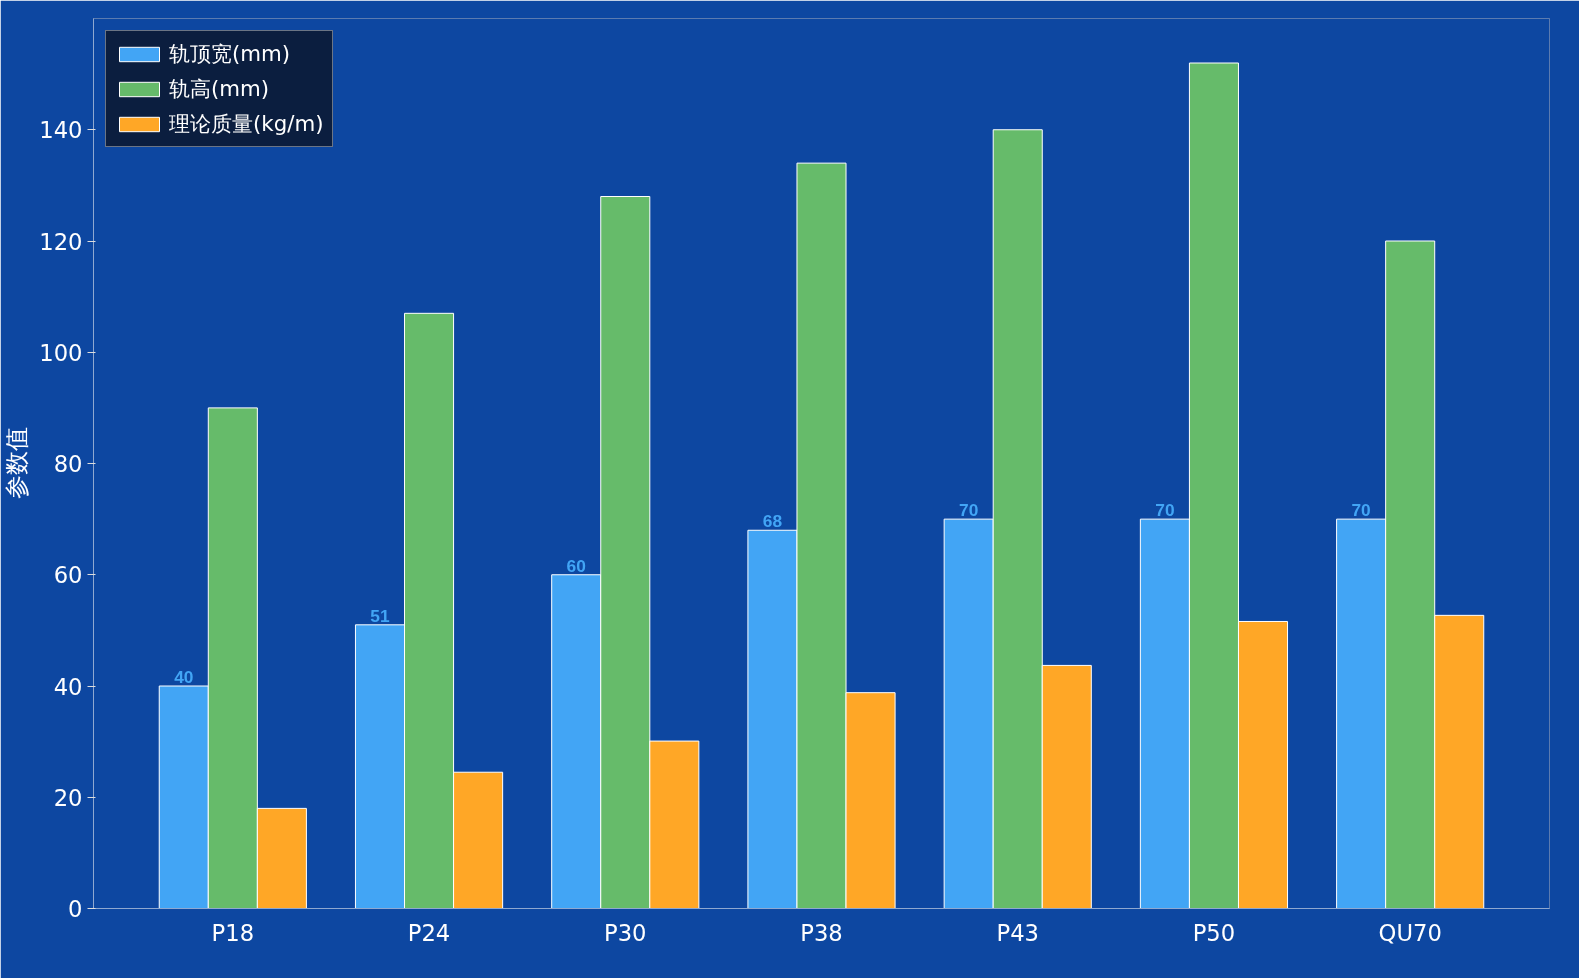  Describe the element at coordinates (821, 932) in the screenshot. I see `x-tick-label: P38` at that location.